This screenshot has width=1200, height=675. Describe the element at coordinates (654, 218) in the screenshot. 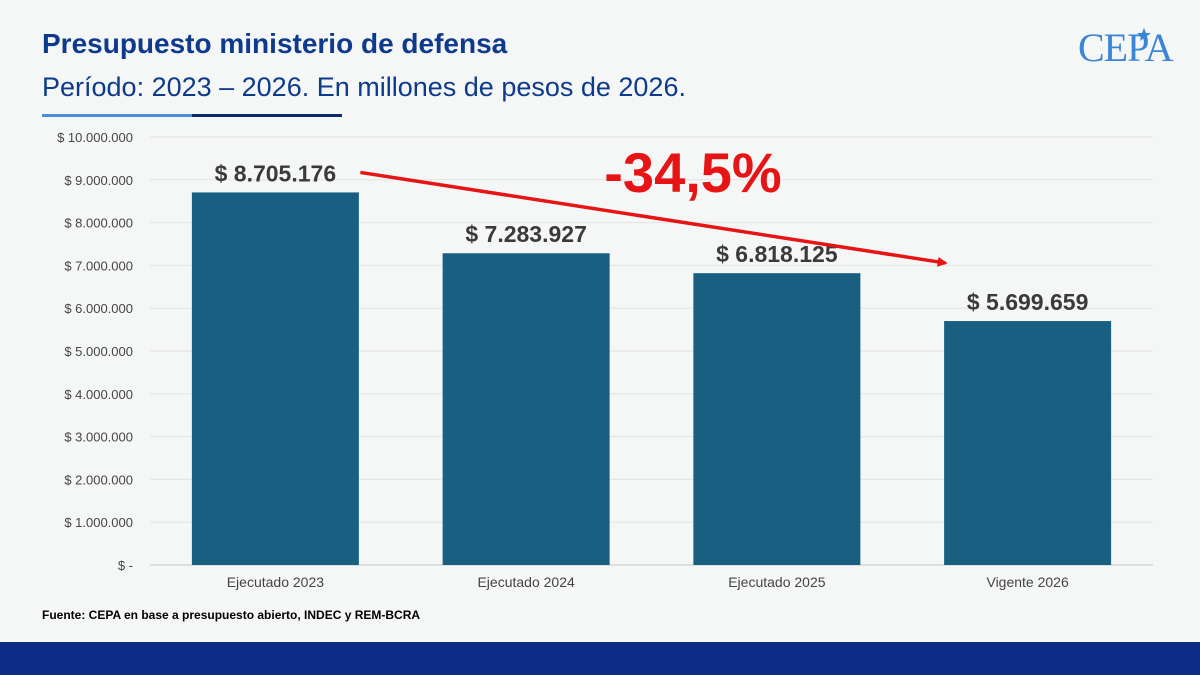

I see `trend-arrow` at that location.